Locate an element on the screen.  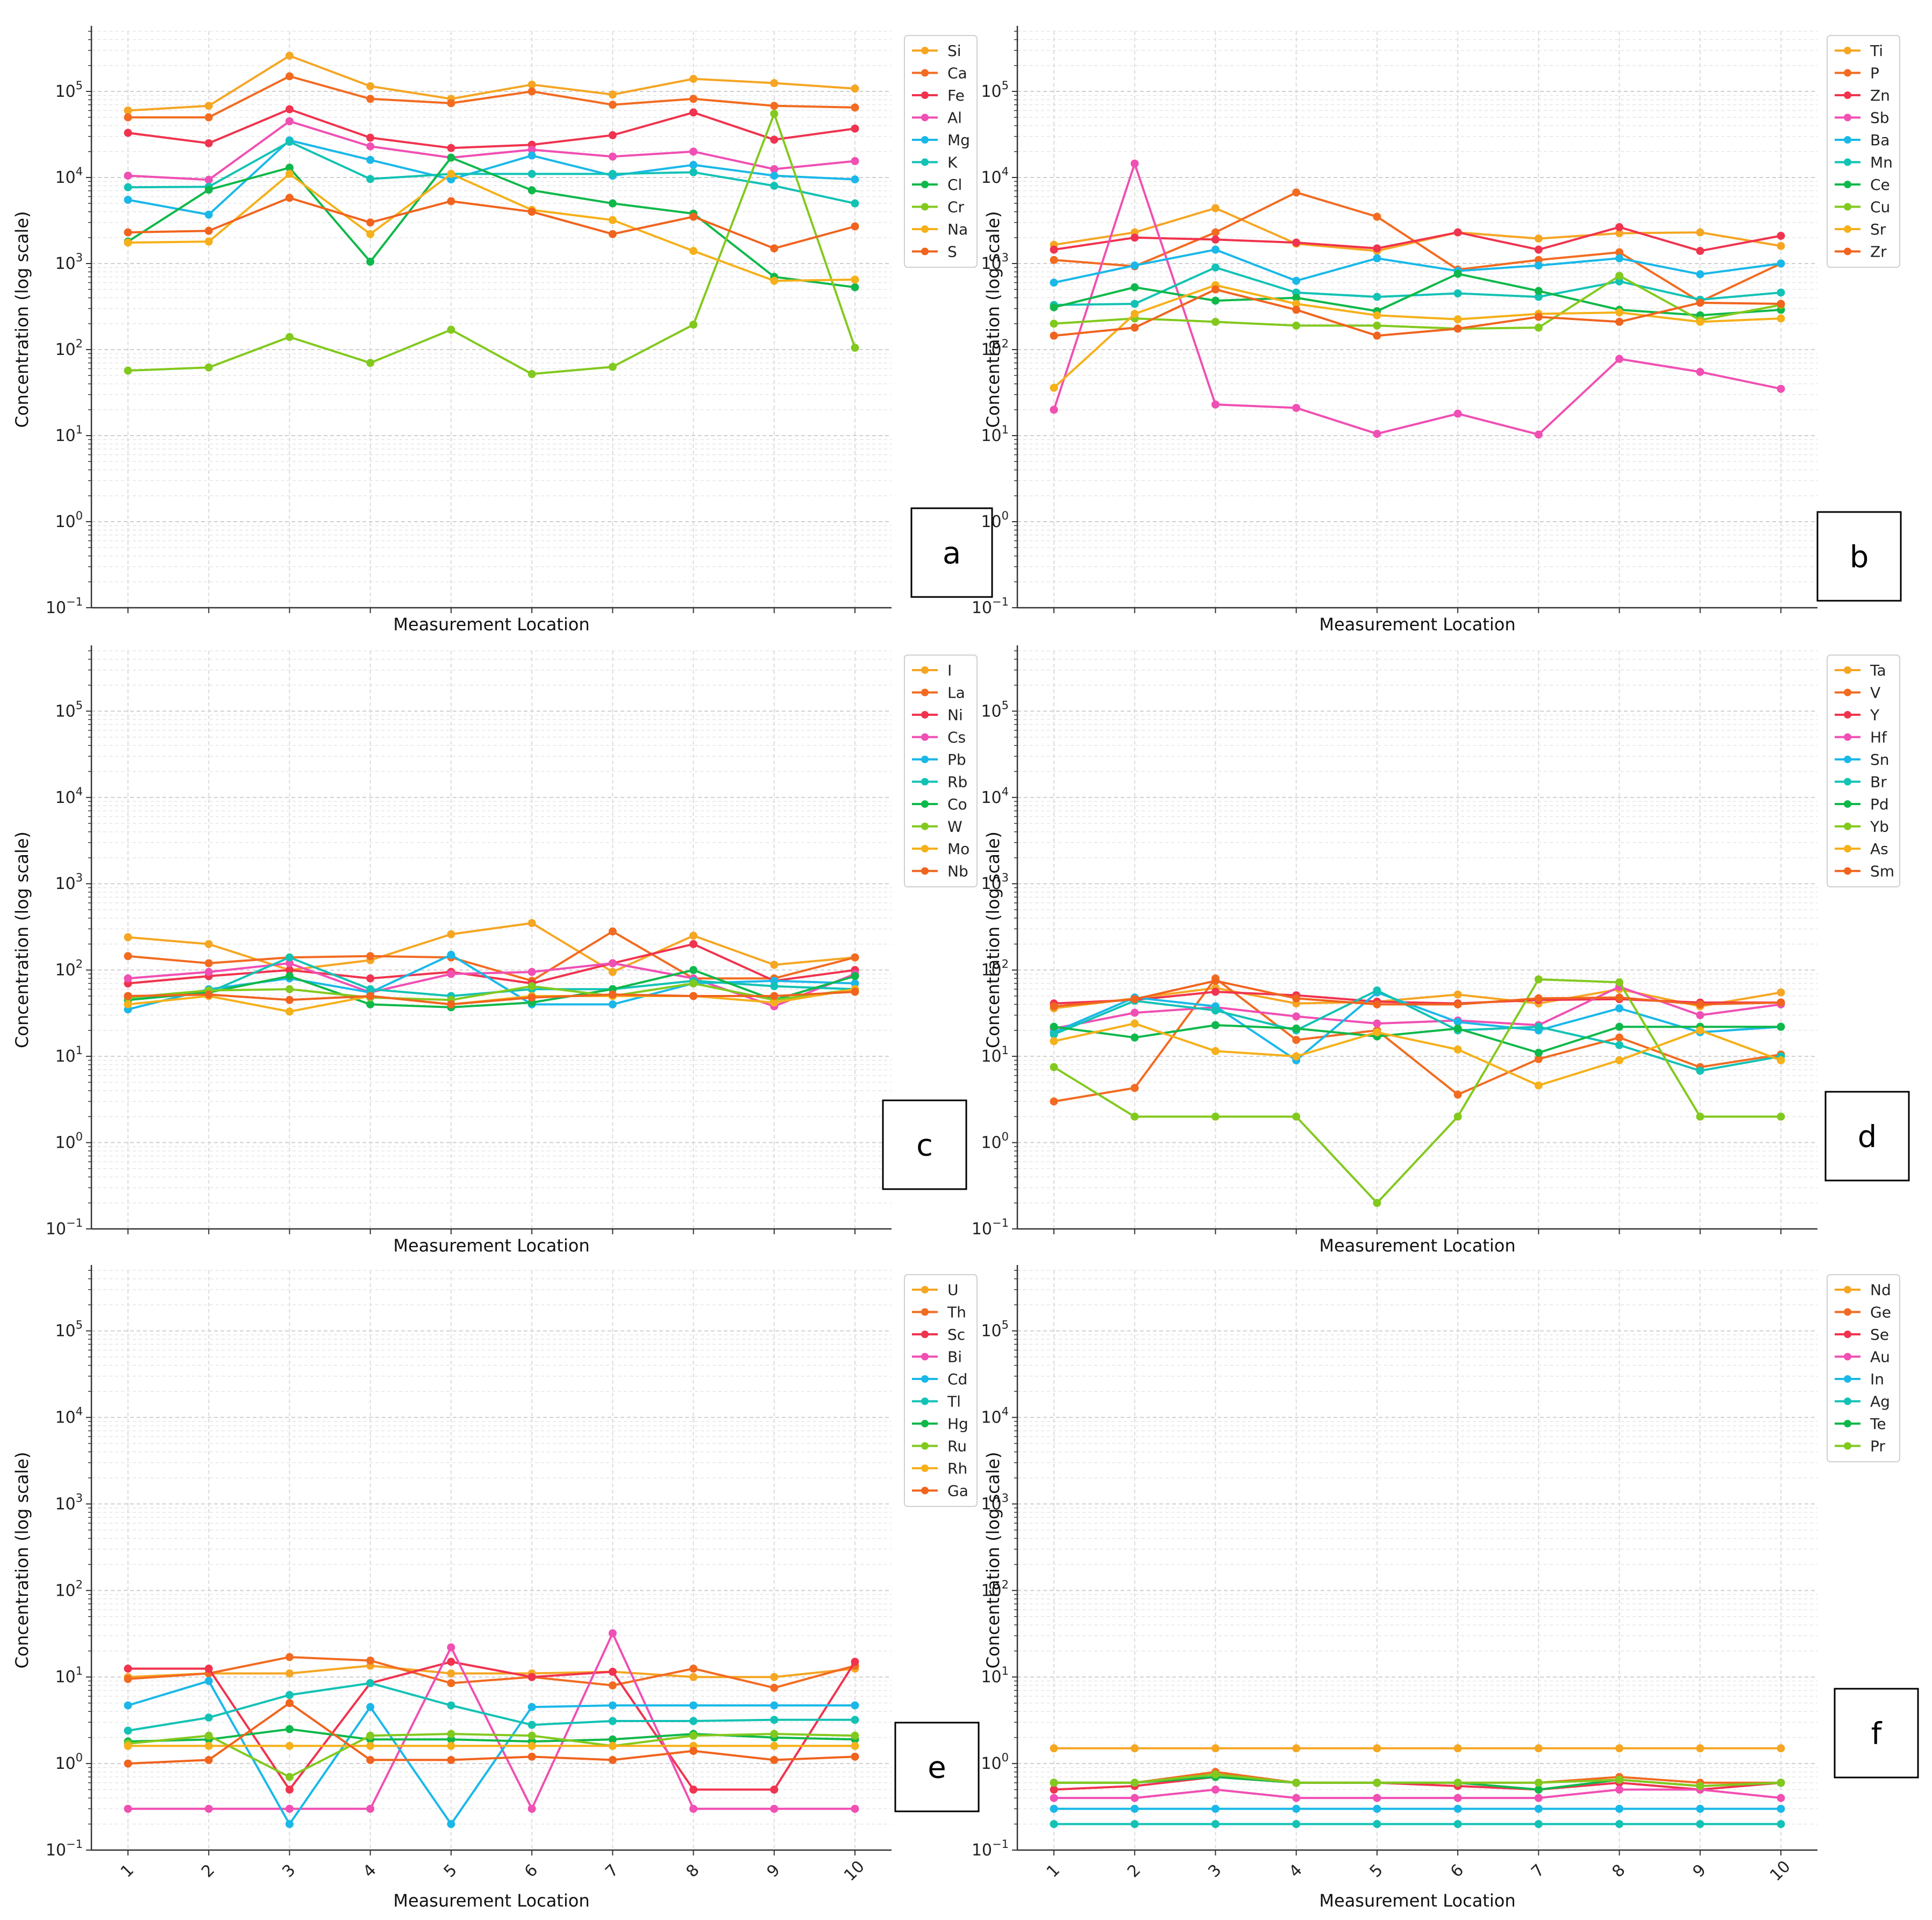
legend: Si Ca Fe Al Mg K Cl Cr Na S is located at coordinates (941, 151).